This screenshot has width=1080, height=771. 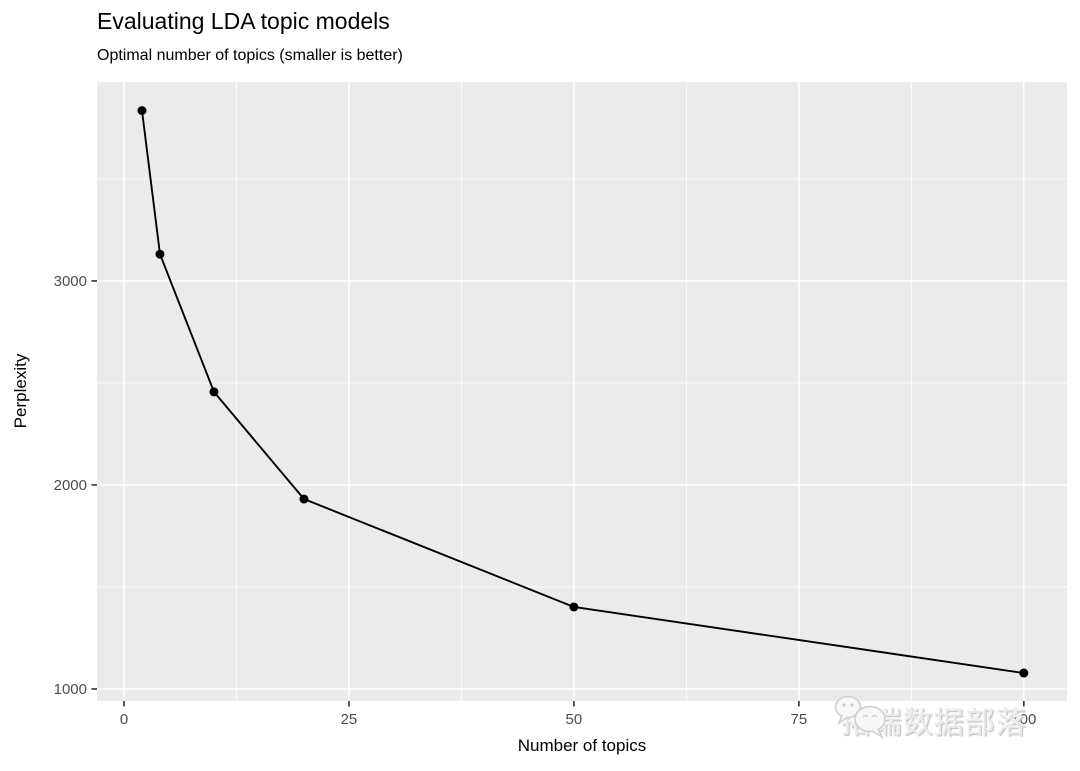 I want to click on chart-title: Evaluating LDA topic models, so click(x=243, y=21).